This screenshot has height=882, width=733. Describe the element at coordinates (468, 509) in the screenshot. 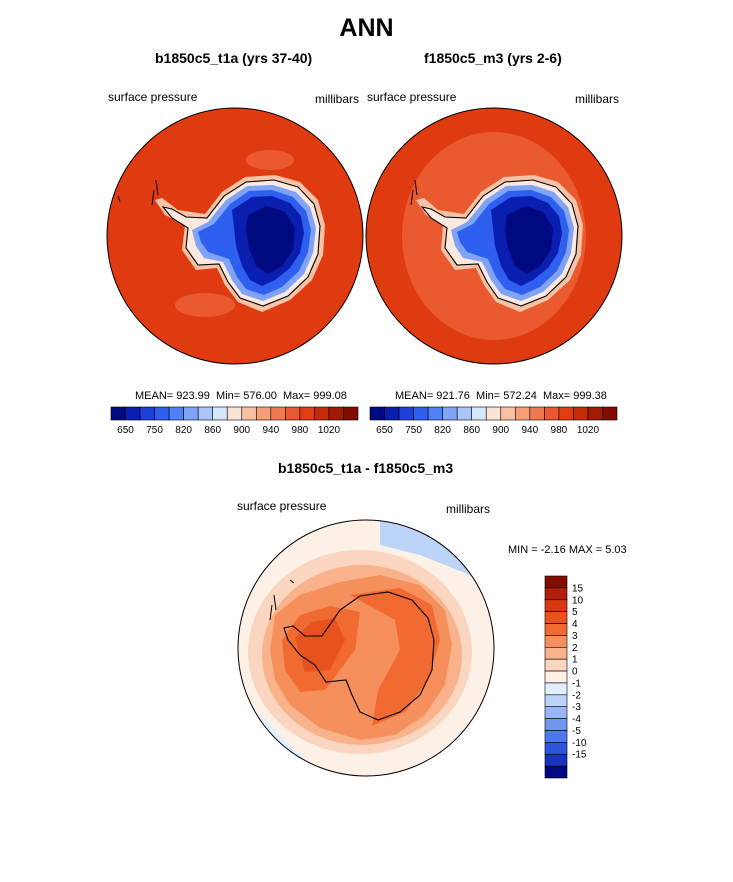

I see `panel3-units-label: millibars` at that location.